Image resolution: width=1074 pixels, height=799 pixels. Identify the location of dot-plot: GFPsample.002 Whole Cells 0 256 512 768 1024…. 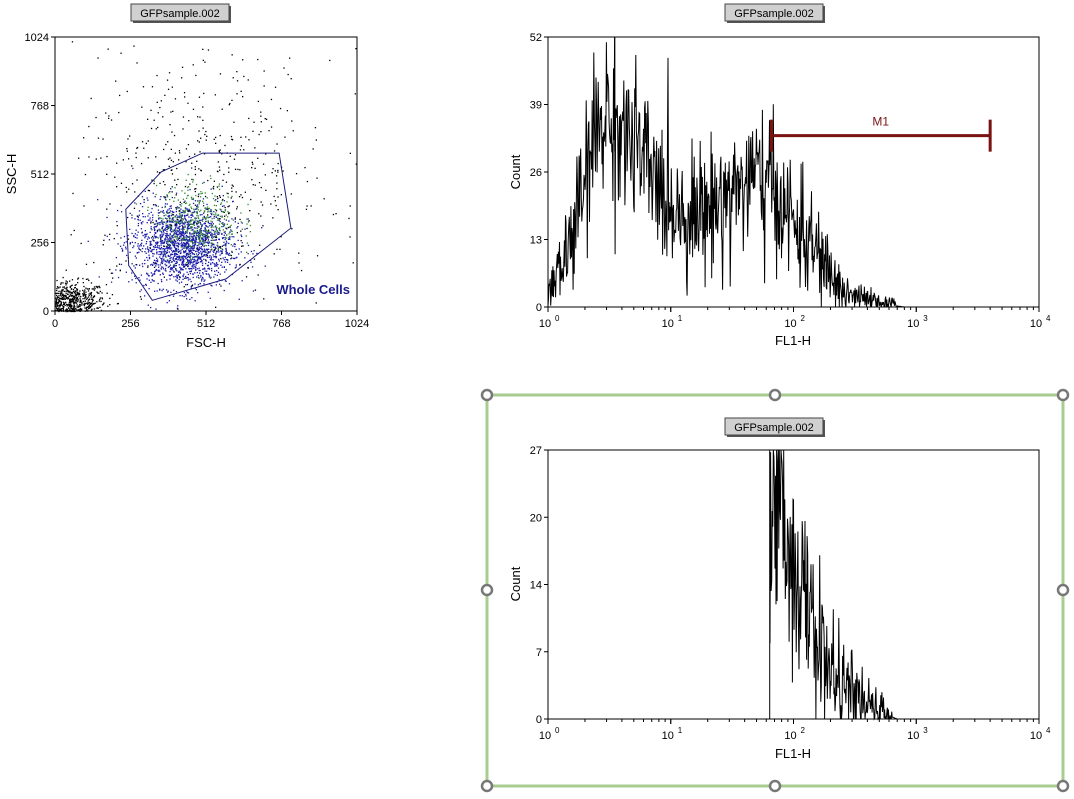
(186, 176).